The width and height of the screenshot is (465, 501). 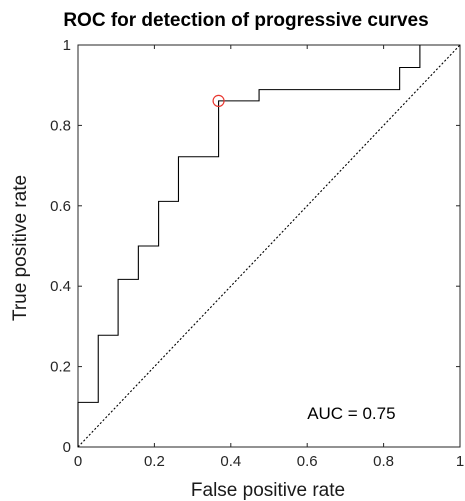 I want to click on y-tick-label: 1, so click(x=67, y=45).